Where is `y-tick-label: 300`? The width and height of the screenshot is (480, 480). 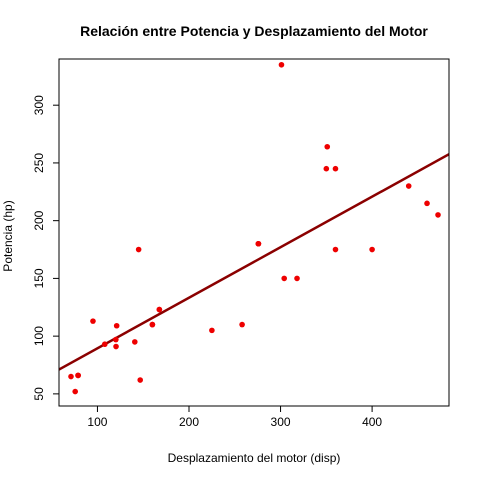
y-tick-label: 300 is located at coordinates (39, 105).